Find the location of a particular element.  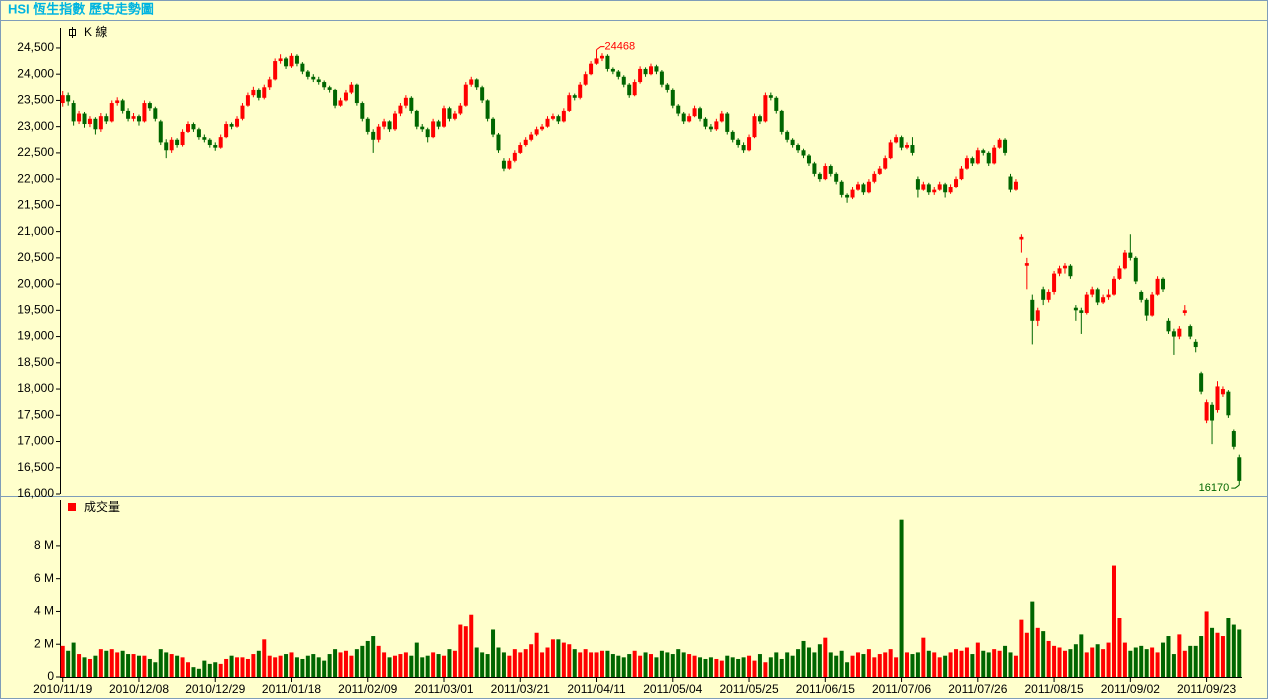

y-tick-label: 4 M is located at coordinates (44, 611).